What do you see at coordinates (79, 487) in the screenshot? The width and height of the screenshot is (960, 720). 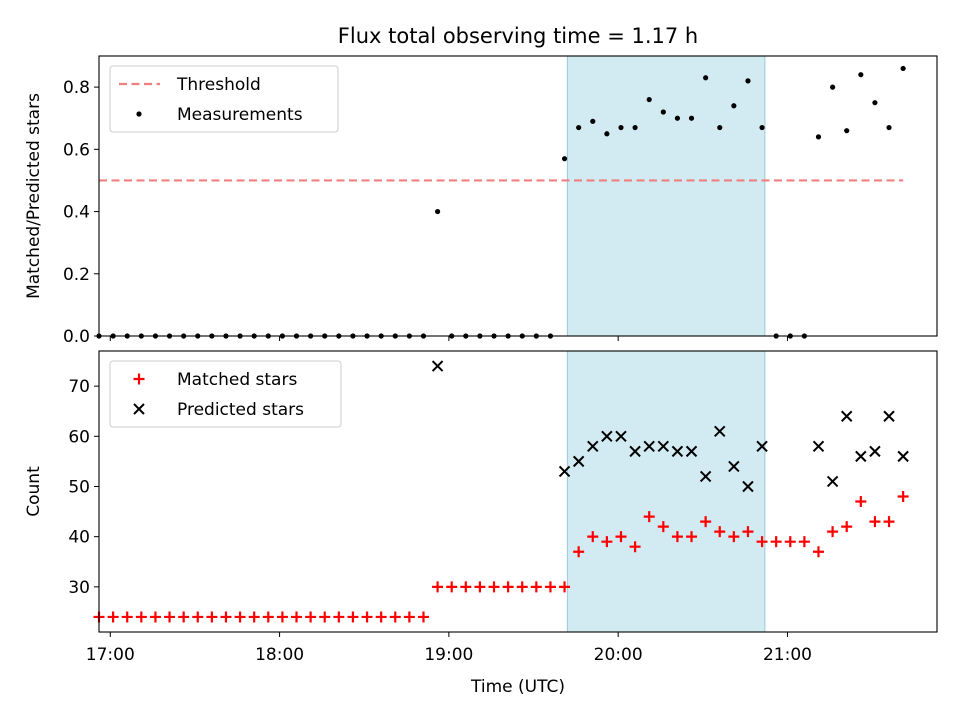 I see `y-tick-label: 50` at bounding box center [79, 487].